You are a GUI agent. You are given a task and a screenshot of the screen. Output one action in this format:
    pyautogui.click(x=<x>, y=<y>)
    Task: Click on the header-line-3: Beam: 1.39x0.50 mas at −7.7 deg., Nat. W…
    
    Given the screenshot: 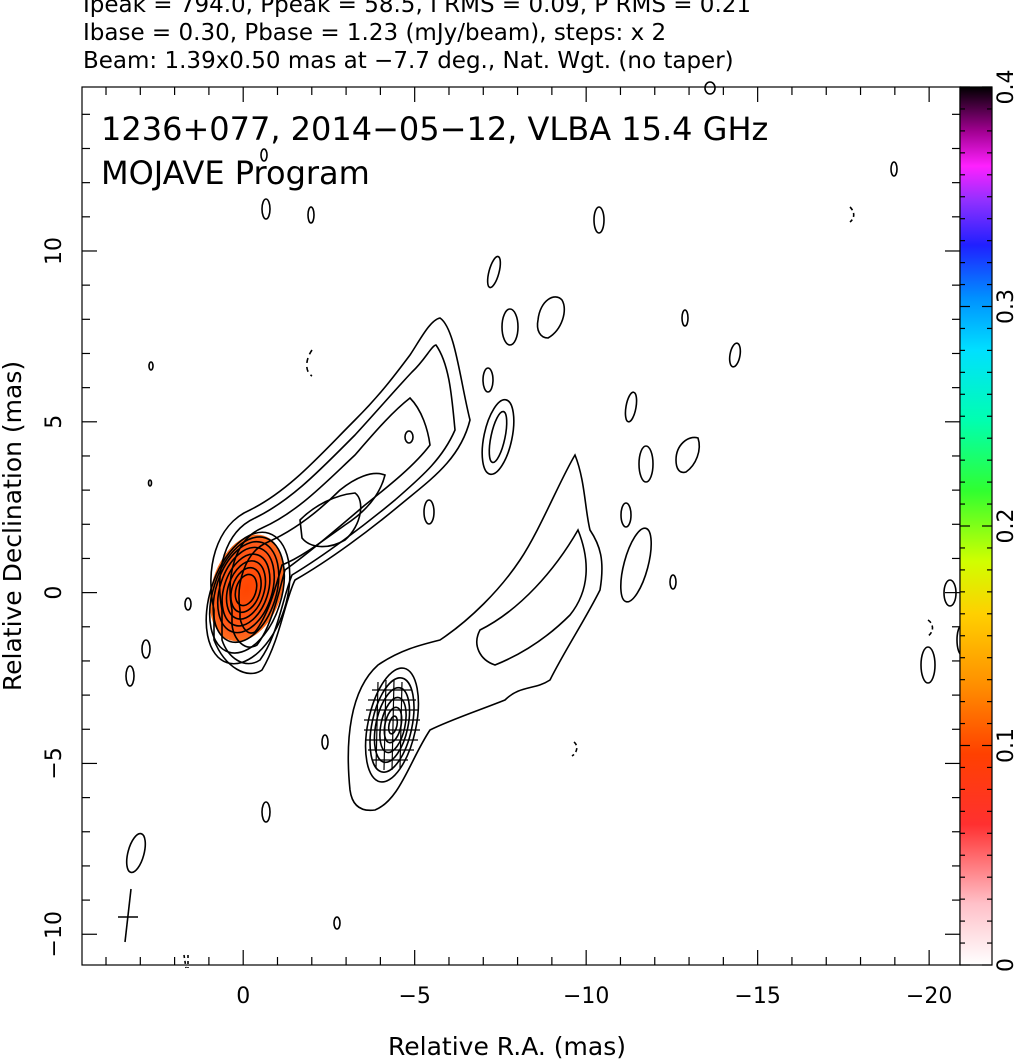 What is the action you would take?
    pyautogui.click(x=408, y=61)
    